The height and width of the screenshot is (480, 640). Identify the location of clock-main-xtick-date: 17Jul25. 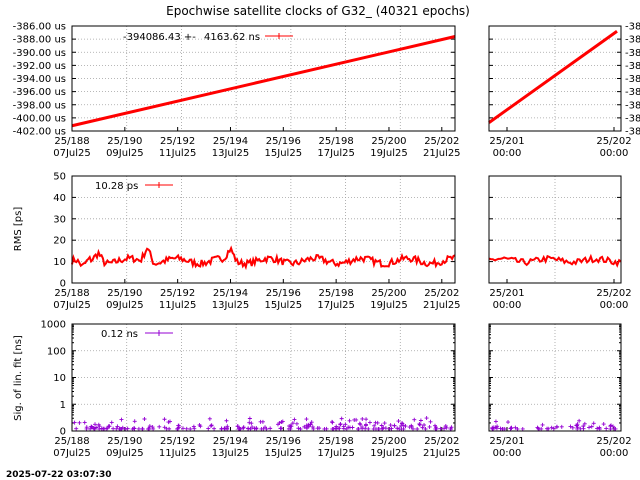
(336, 153).